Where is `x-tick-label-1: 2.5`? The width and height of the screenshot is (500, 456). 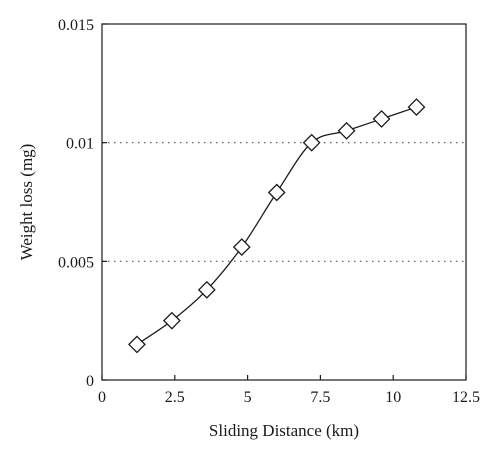 x-tick-label-1: 2.5 is located at coordinates (175, 397).